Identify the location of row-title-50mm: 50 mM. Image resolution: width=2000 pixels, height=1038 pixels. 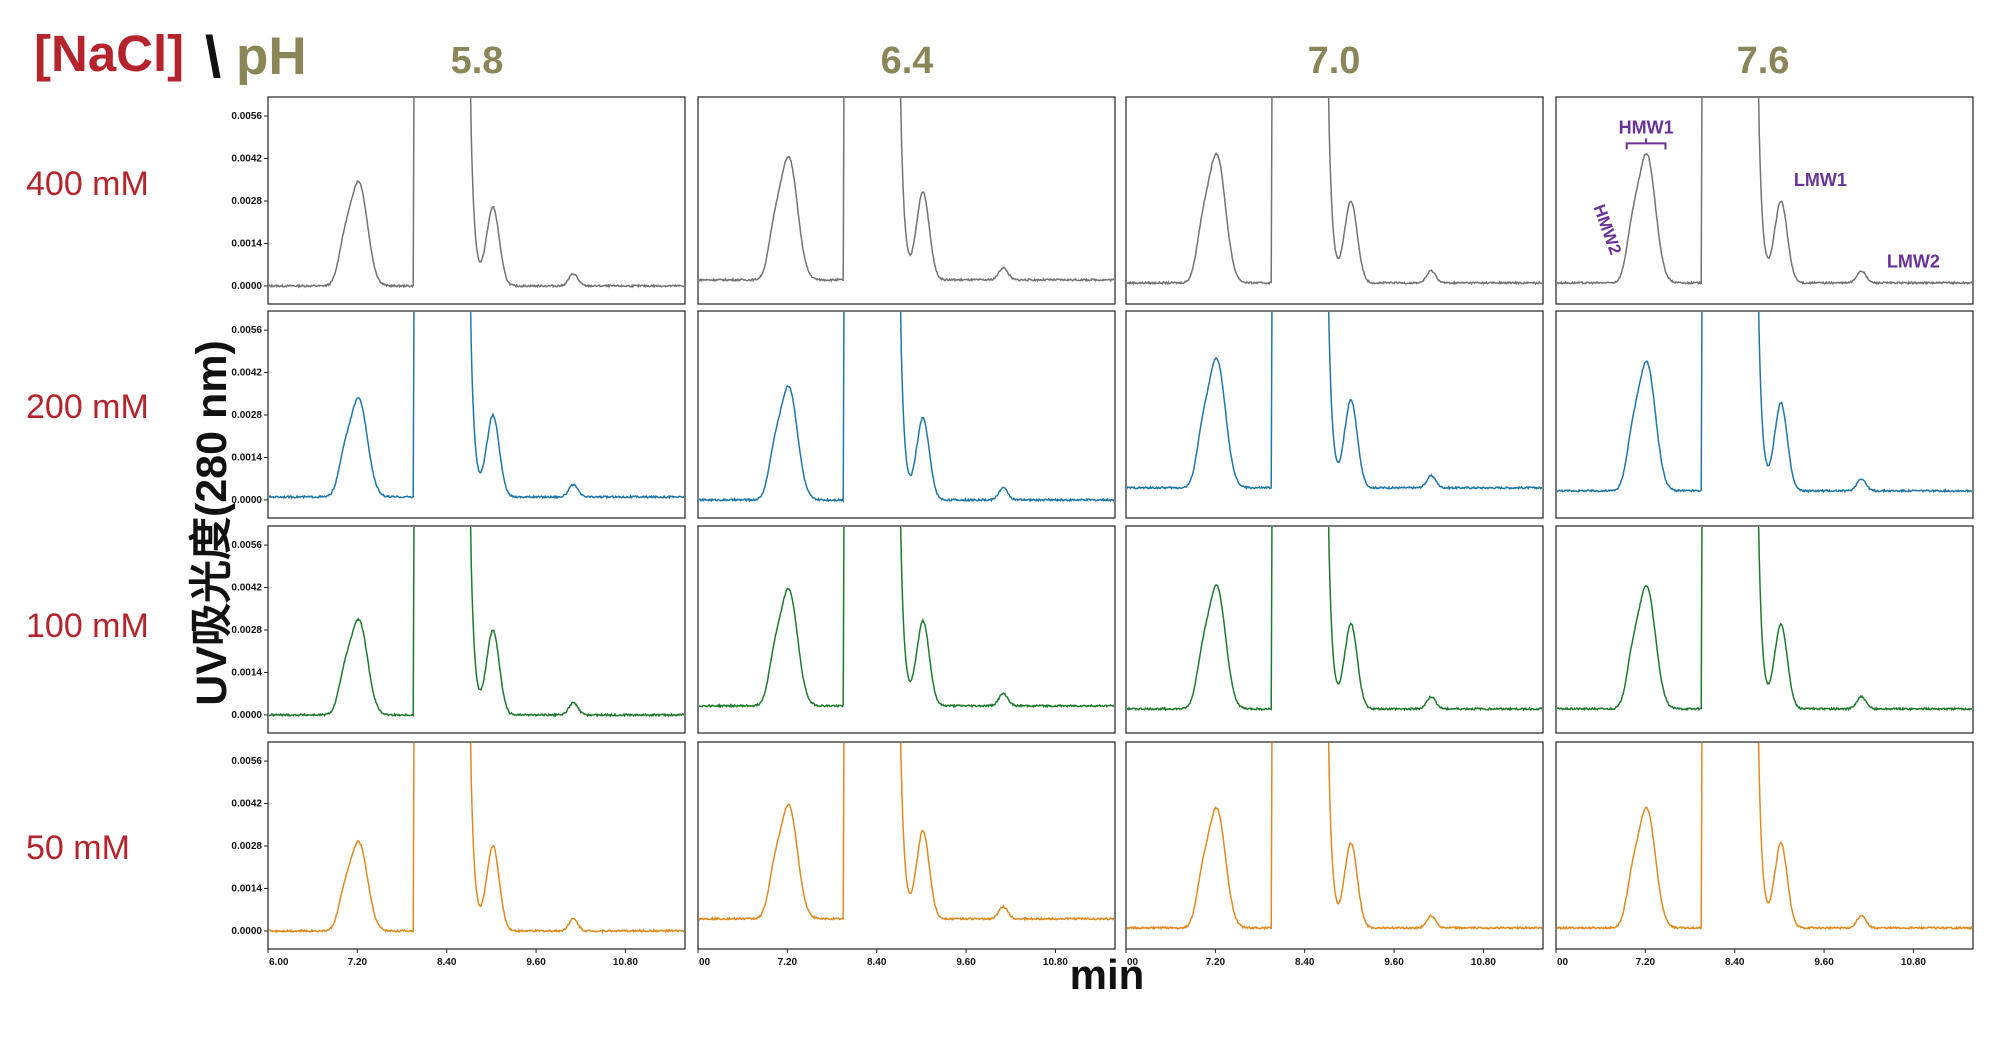
(78, 848).